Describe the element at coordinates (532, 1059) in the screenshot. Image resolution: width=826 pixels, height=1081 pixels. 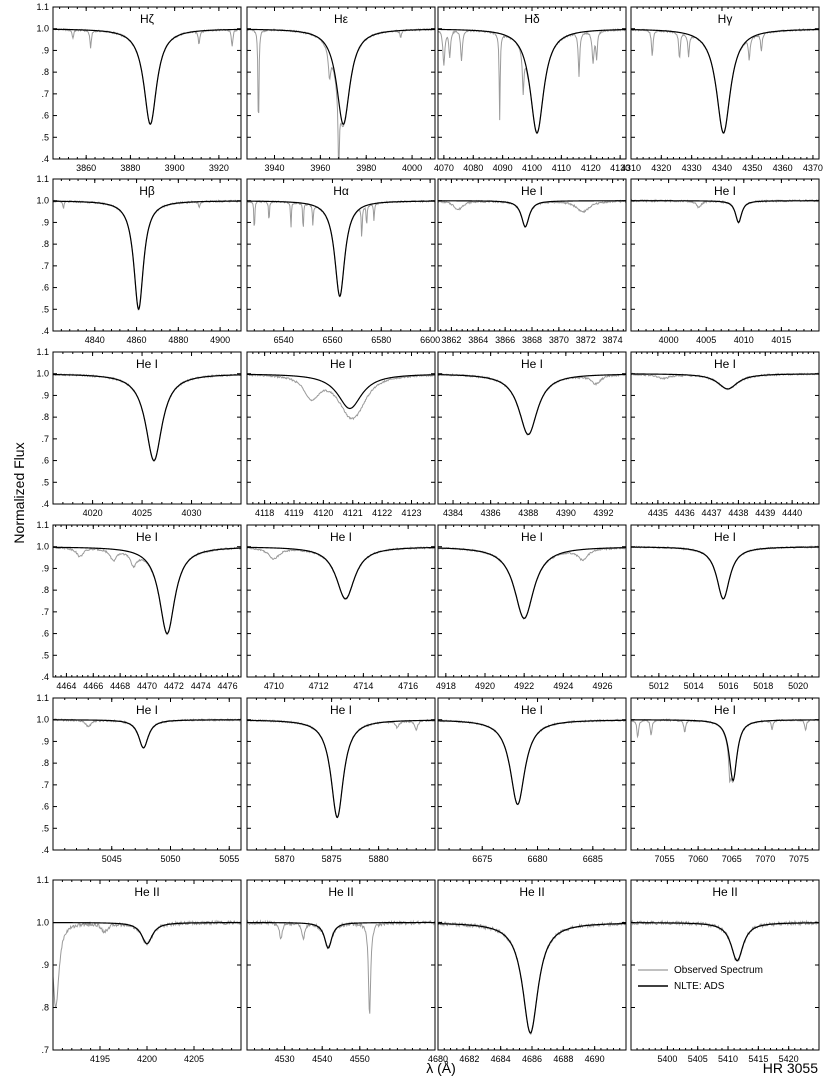
I see `x-tick-label: 4686` at that location.